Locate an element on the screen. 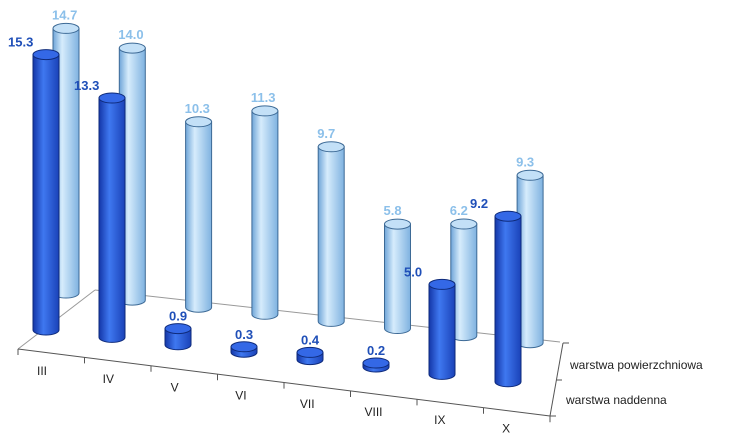 This screenshot has height=446, width=729. data-label-surface-V: 10.3 is located at coordinates (197, 108).